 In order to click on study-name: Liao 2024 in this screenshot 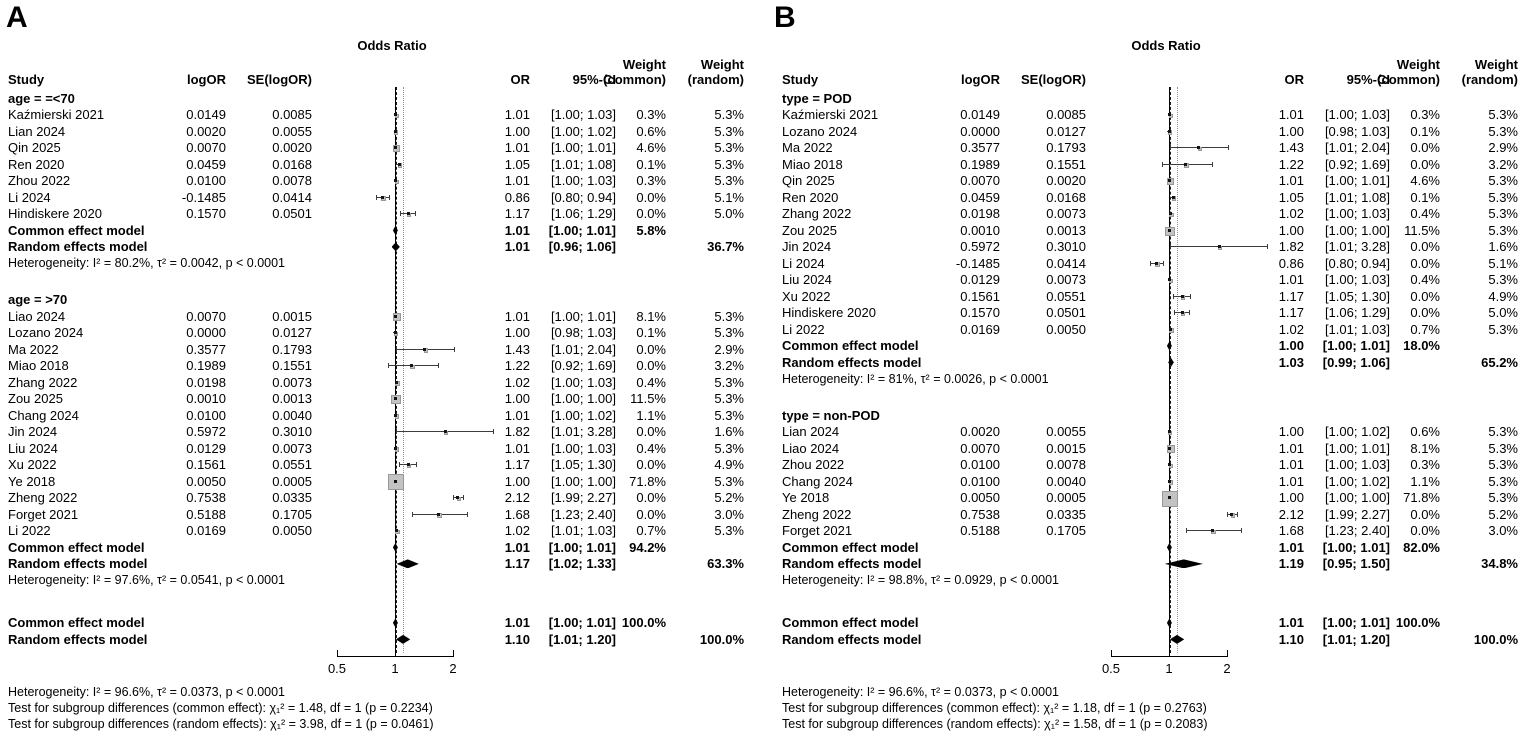, I will do `click(37, 316)`.